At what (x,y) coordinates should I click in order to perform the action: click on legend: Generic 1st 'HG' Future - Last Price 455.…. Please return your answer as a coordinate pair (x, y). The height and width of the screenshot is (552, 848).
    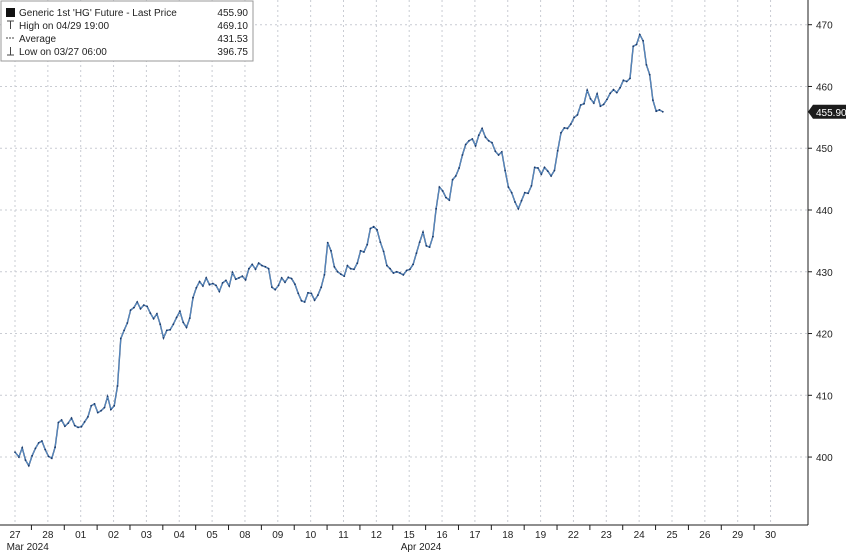
    Looking at the image, I should click on (127, 31).